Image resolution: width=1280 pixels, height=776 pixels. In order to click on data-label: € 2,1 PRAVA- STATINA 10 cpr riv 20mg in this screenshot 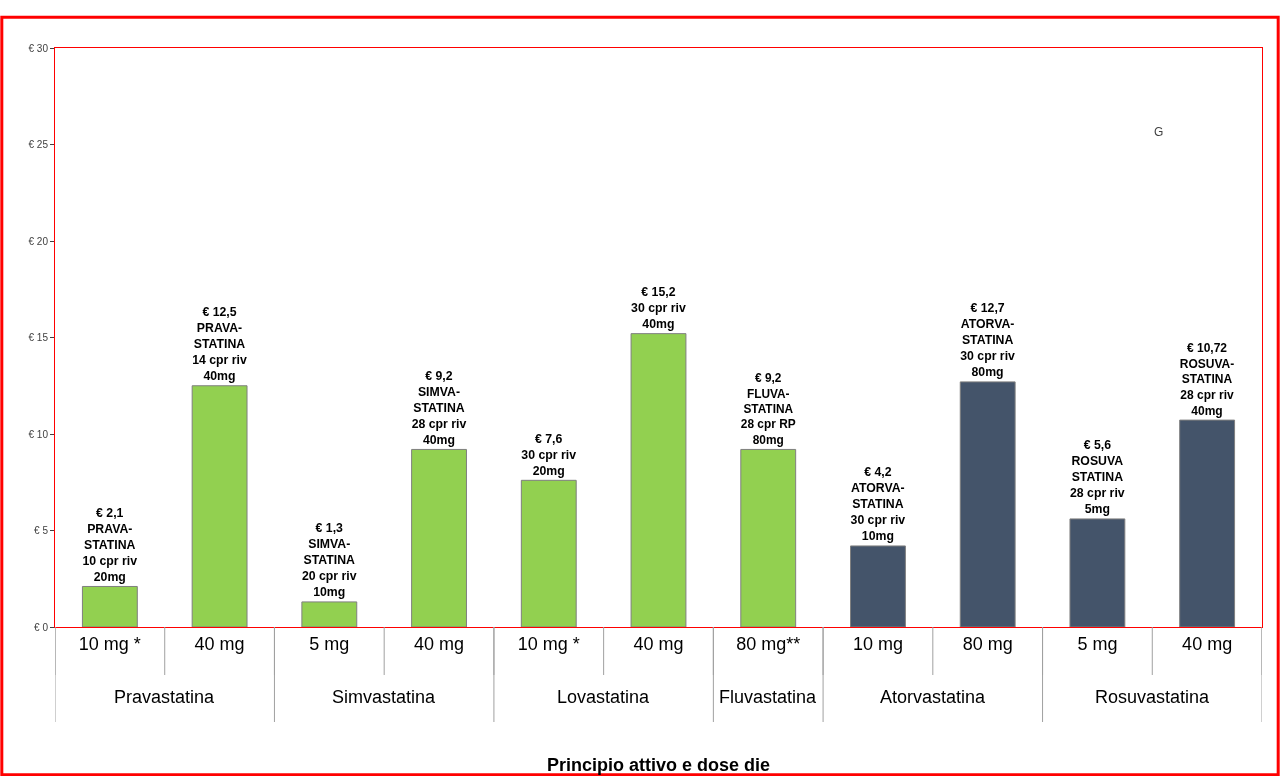, I will do `click(110, 544)`.